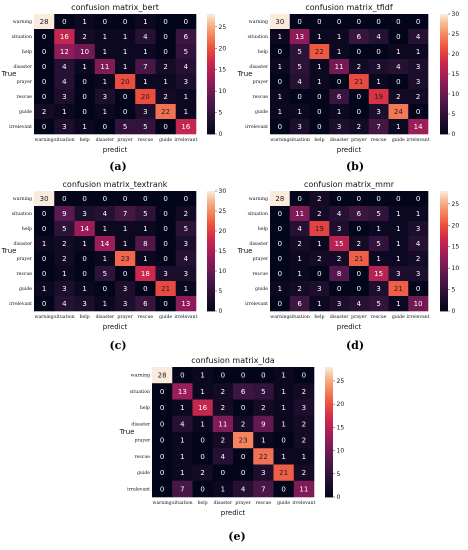 This screenshot has height=550, width=468. What do you see at coordinates (221, 311) in the screenshot?
I see `colorbar-tick-label: 0` at bounding box center [221, 311].